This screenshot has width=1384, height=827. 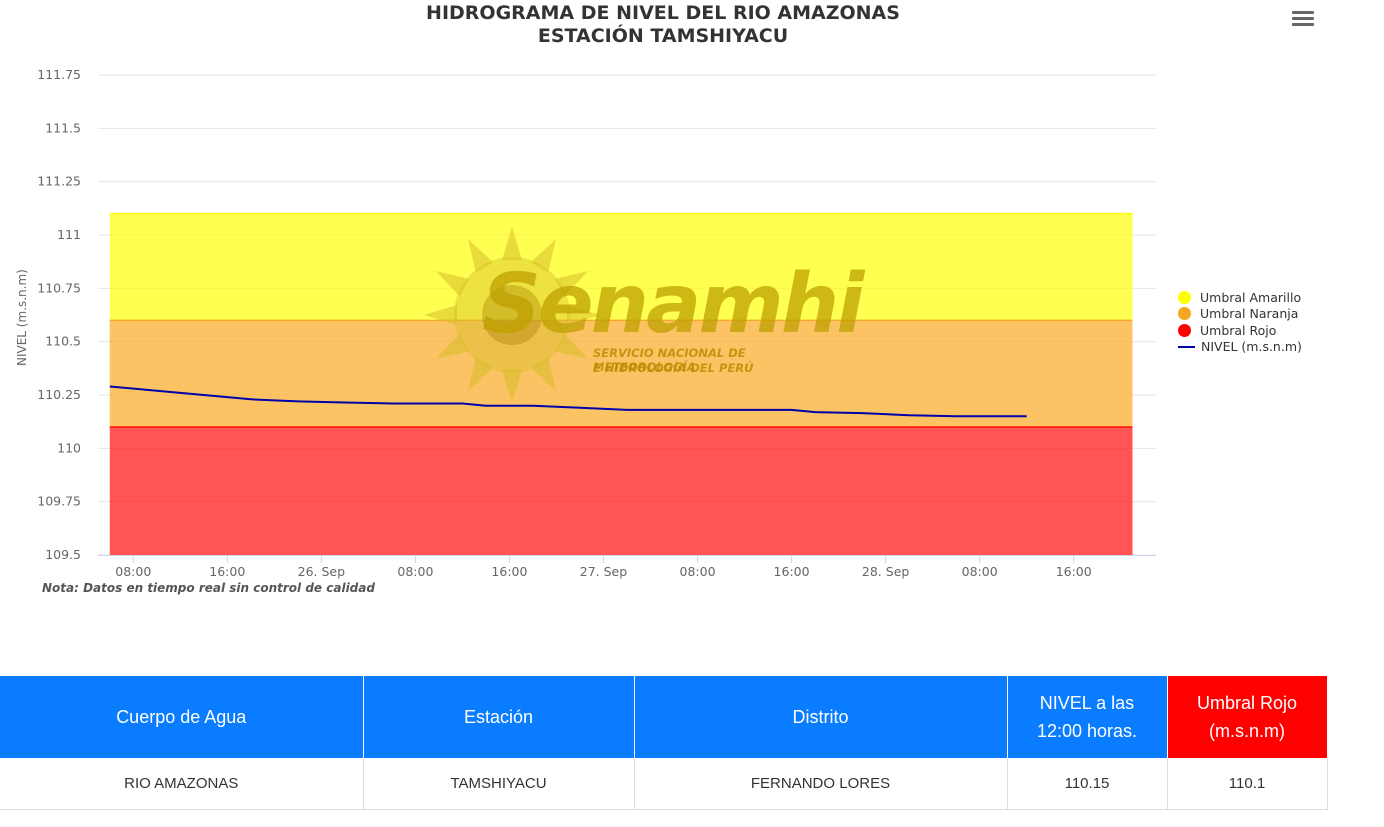 I want to click on legend-line-icon, so click(x=1186, y=346).